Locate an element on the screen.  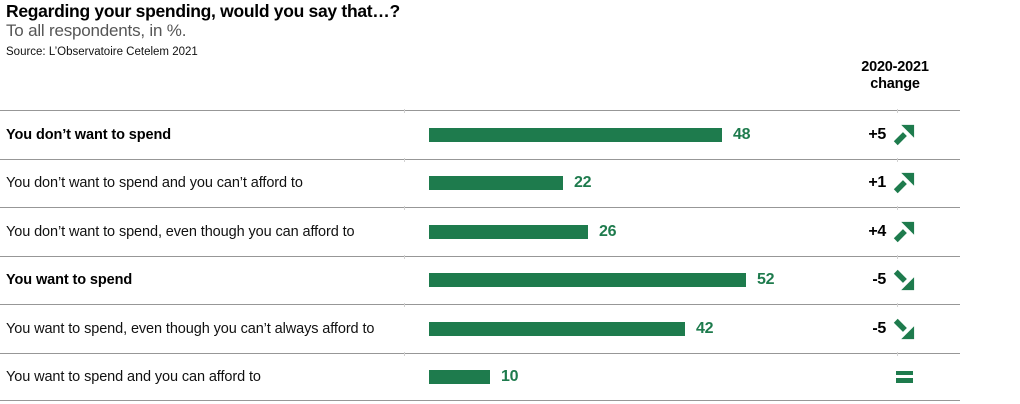
source-note: Source: L’Observatoire Cetelem 2021 is located at coordinates (102, 52).